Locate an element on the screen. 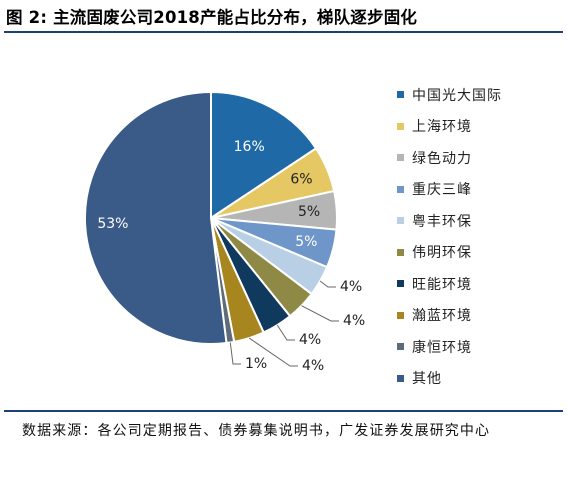 This screenshot has height=491, width=567. legend-label: 重庆三峰 is located at coordinates (442, 190).